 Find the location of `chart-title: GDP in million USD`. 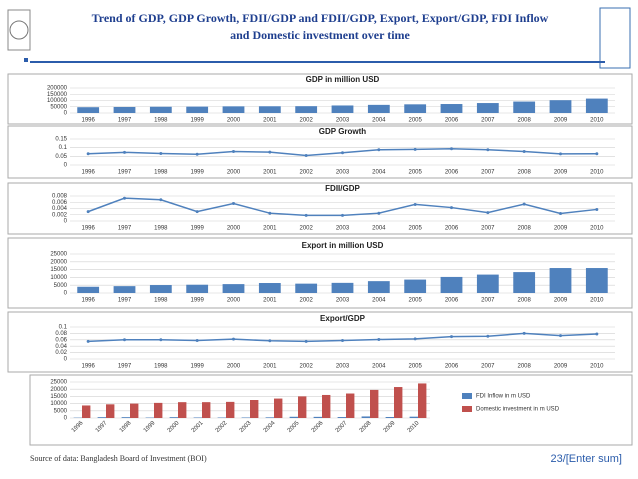

chart-title: GDP in million USD is located at coordinates (343, 79).